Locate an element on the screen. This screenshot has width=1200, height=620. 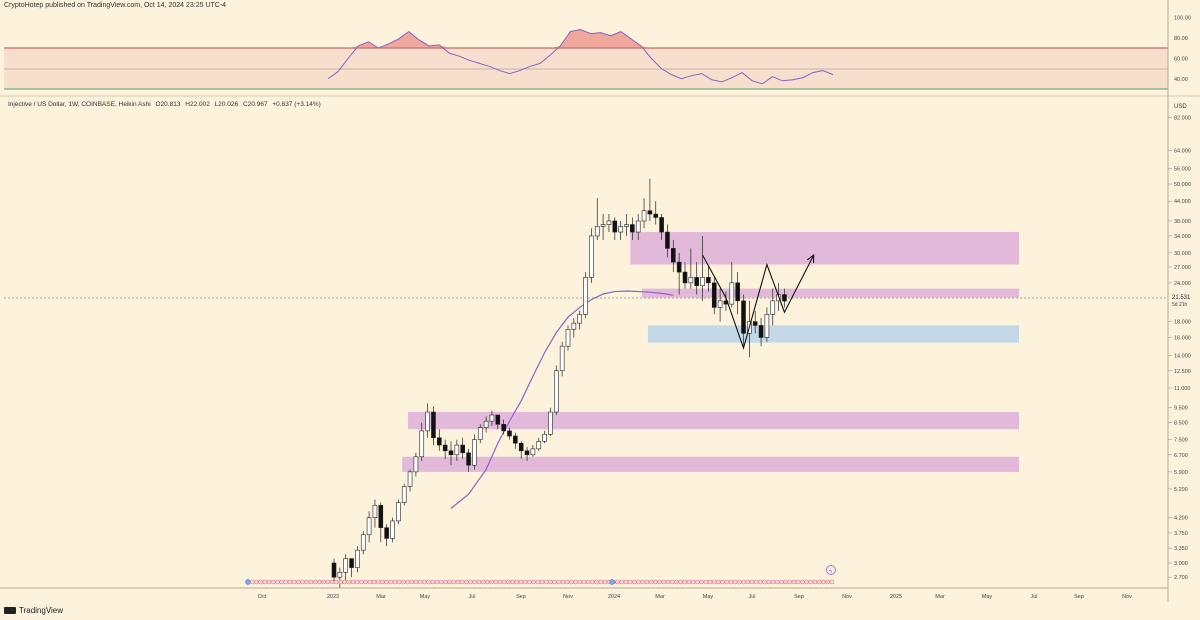
event-marker-mid is located at coordinates (612, 582).